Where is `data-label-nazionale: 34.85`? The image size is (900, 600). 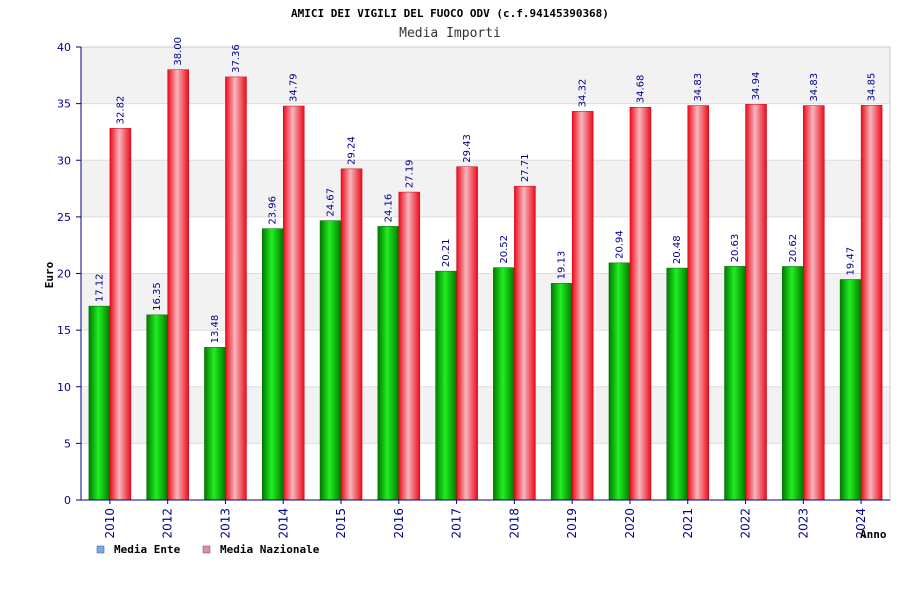
data-label-nazionale: 34.85 is located at coordinates (872, 87).